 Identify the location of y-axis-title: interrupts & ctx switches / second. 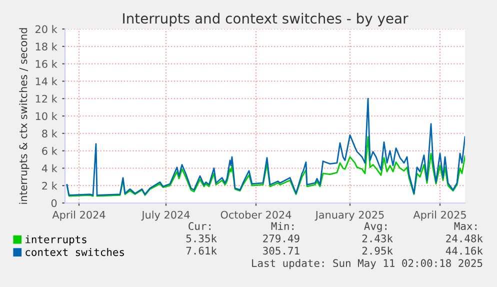
(24, 116).